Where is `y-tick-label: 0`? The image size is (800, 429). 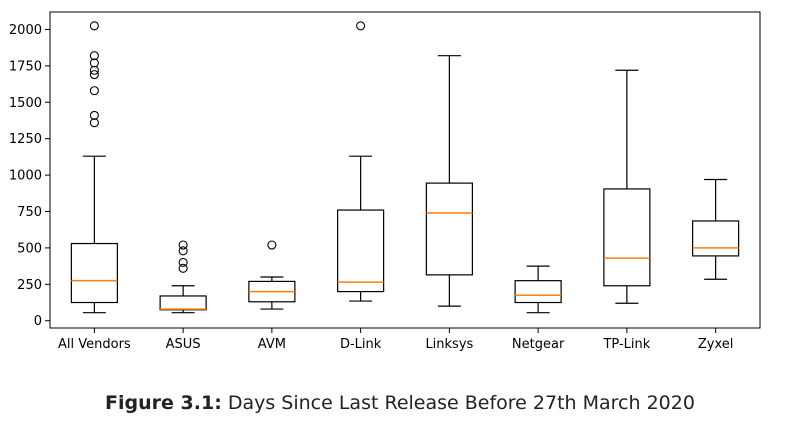
y-tick-label: 0 is located at coordinates (38, 321).